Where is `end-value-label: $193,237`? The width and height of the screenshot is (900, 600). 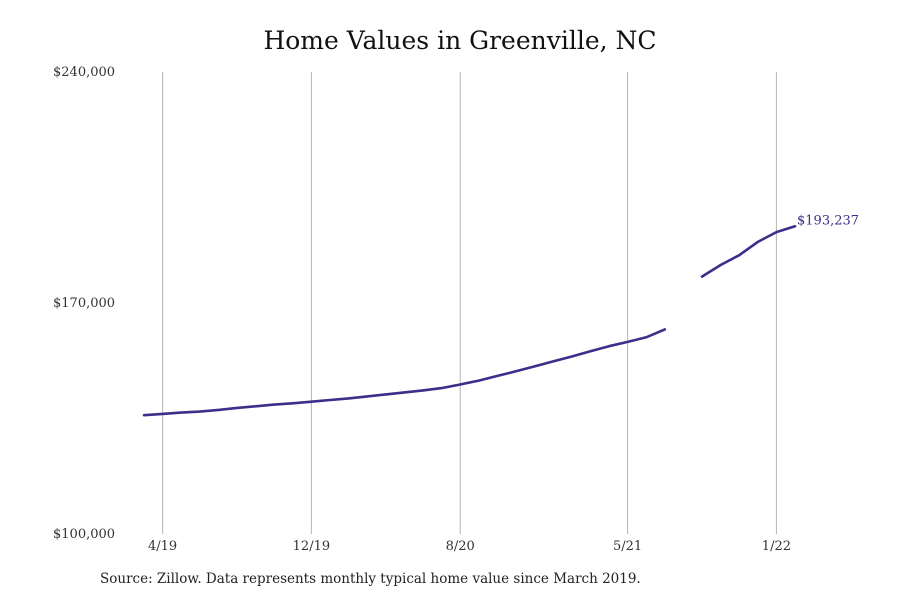 end-value-label: $193,237 is located at coordinates (828, 220).